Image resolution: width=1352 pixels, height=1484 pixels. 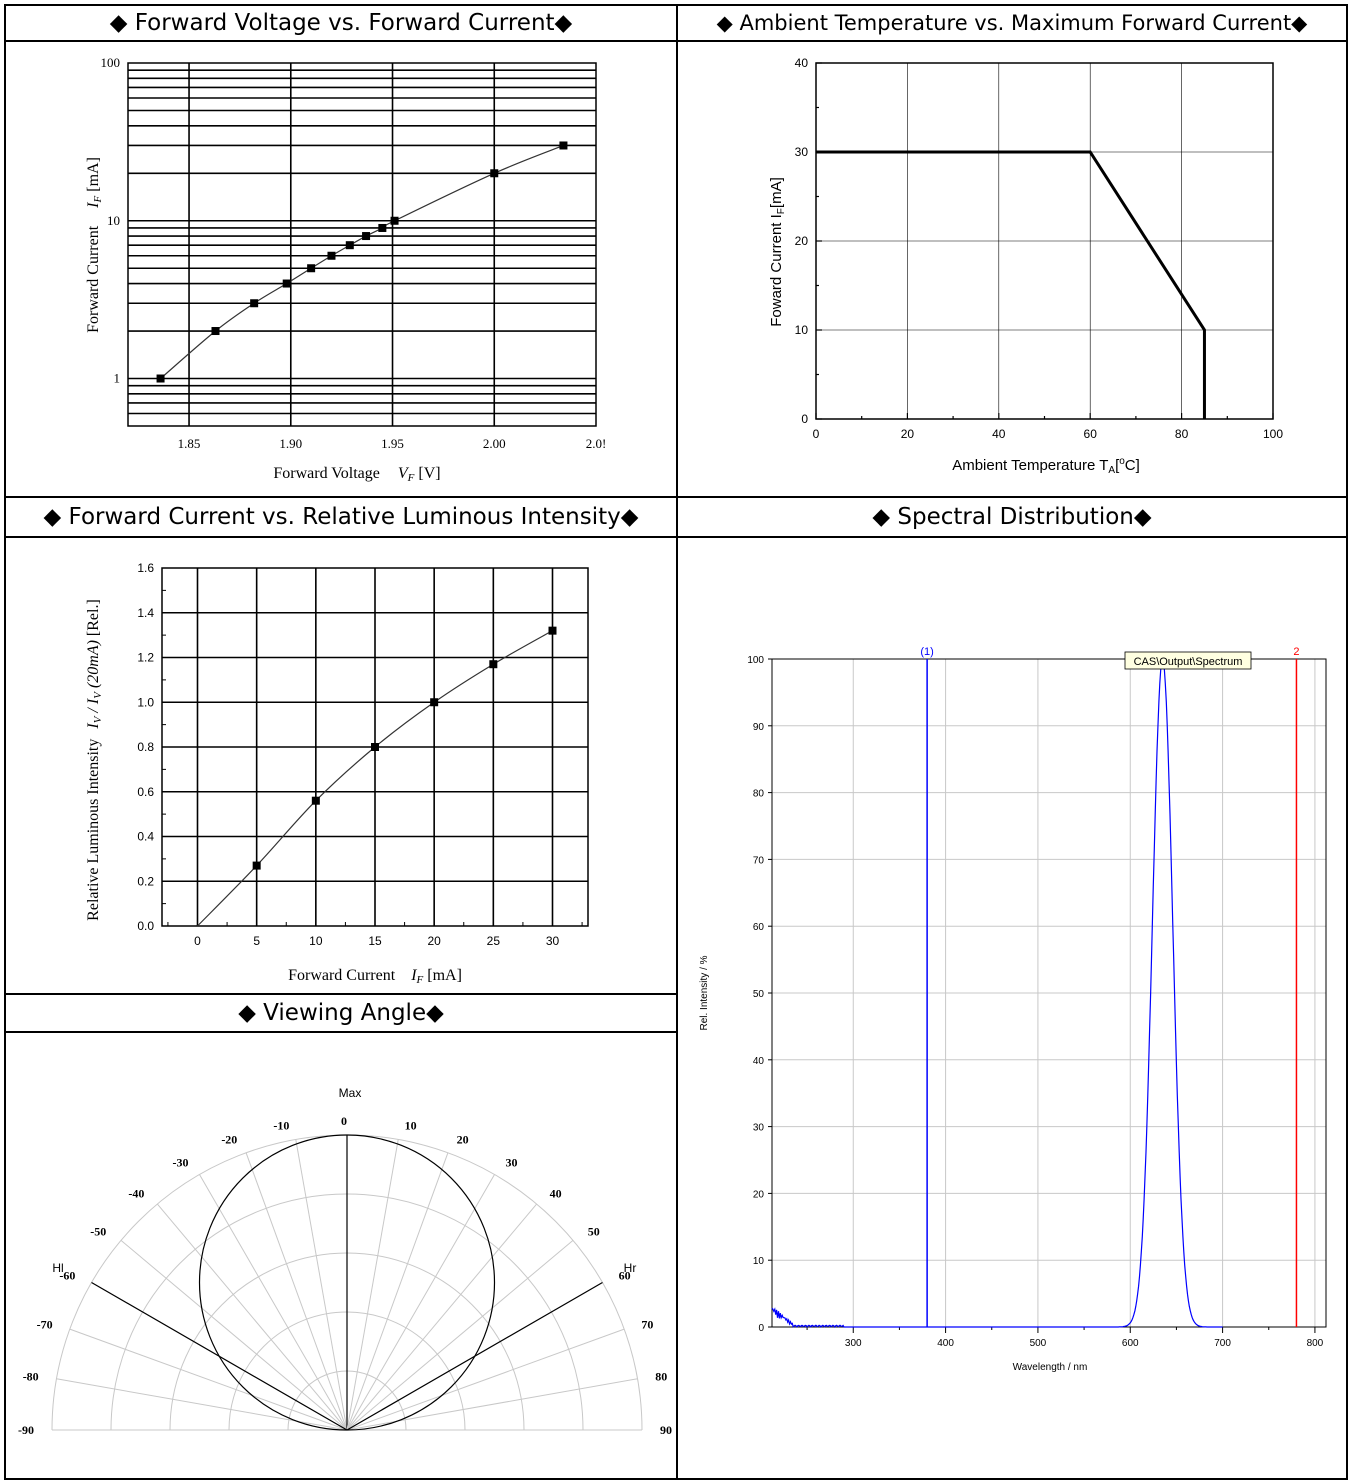 I want to click on amb-y-axis-label: Foward Current IF[mA], so click(x=777, y=252).